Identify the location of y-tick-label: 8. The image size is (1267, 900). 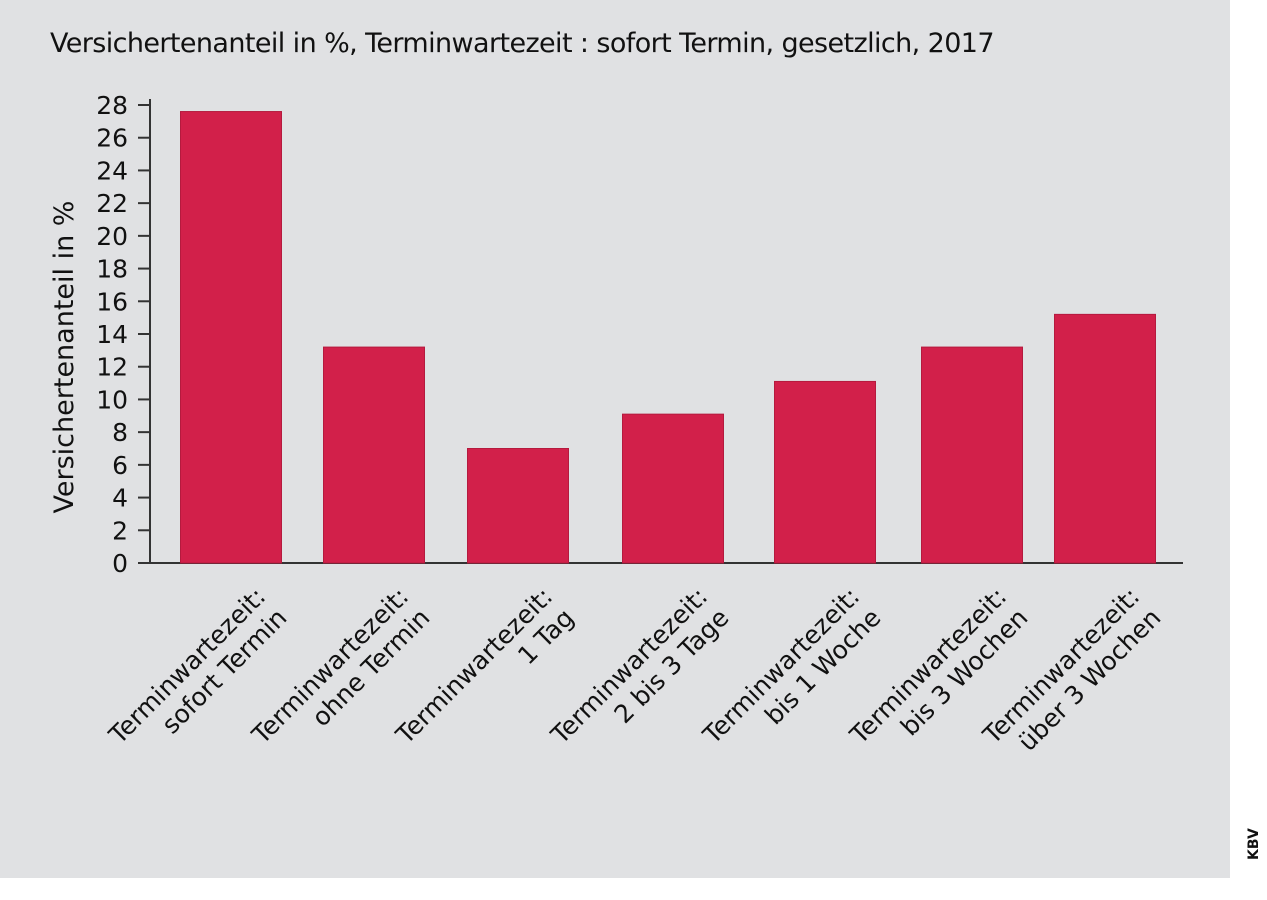
(120, 432).